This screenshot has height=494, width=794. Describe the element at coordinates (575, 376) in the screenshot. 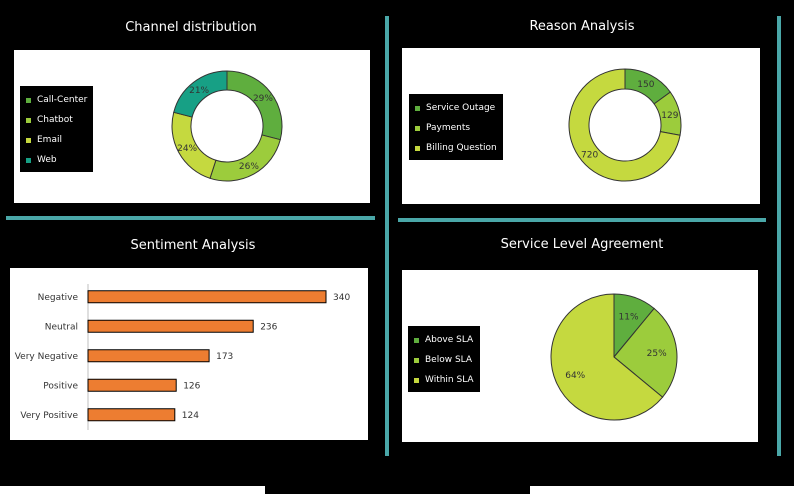

I see `slice-label-within-sla: 64%` at that location.